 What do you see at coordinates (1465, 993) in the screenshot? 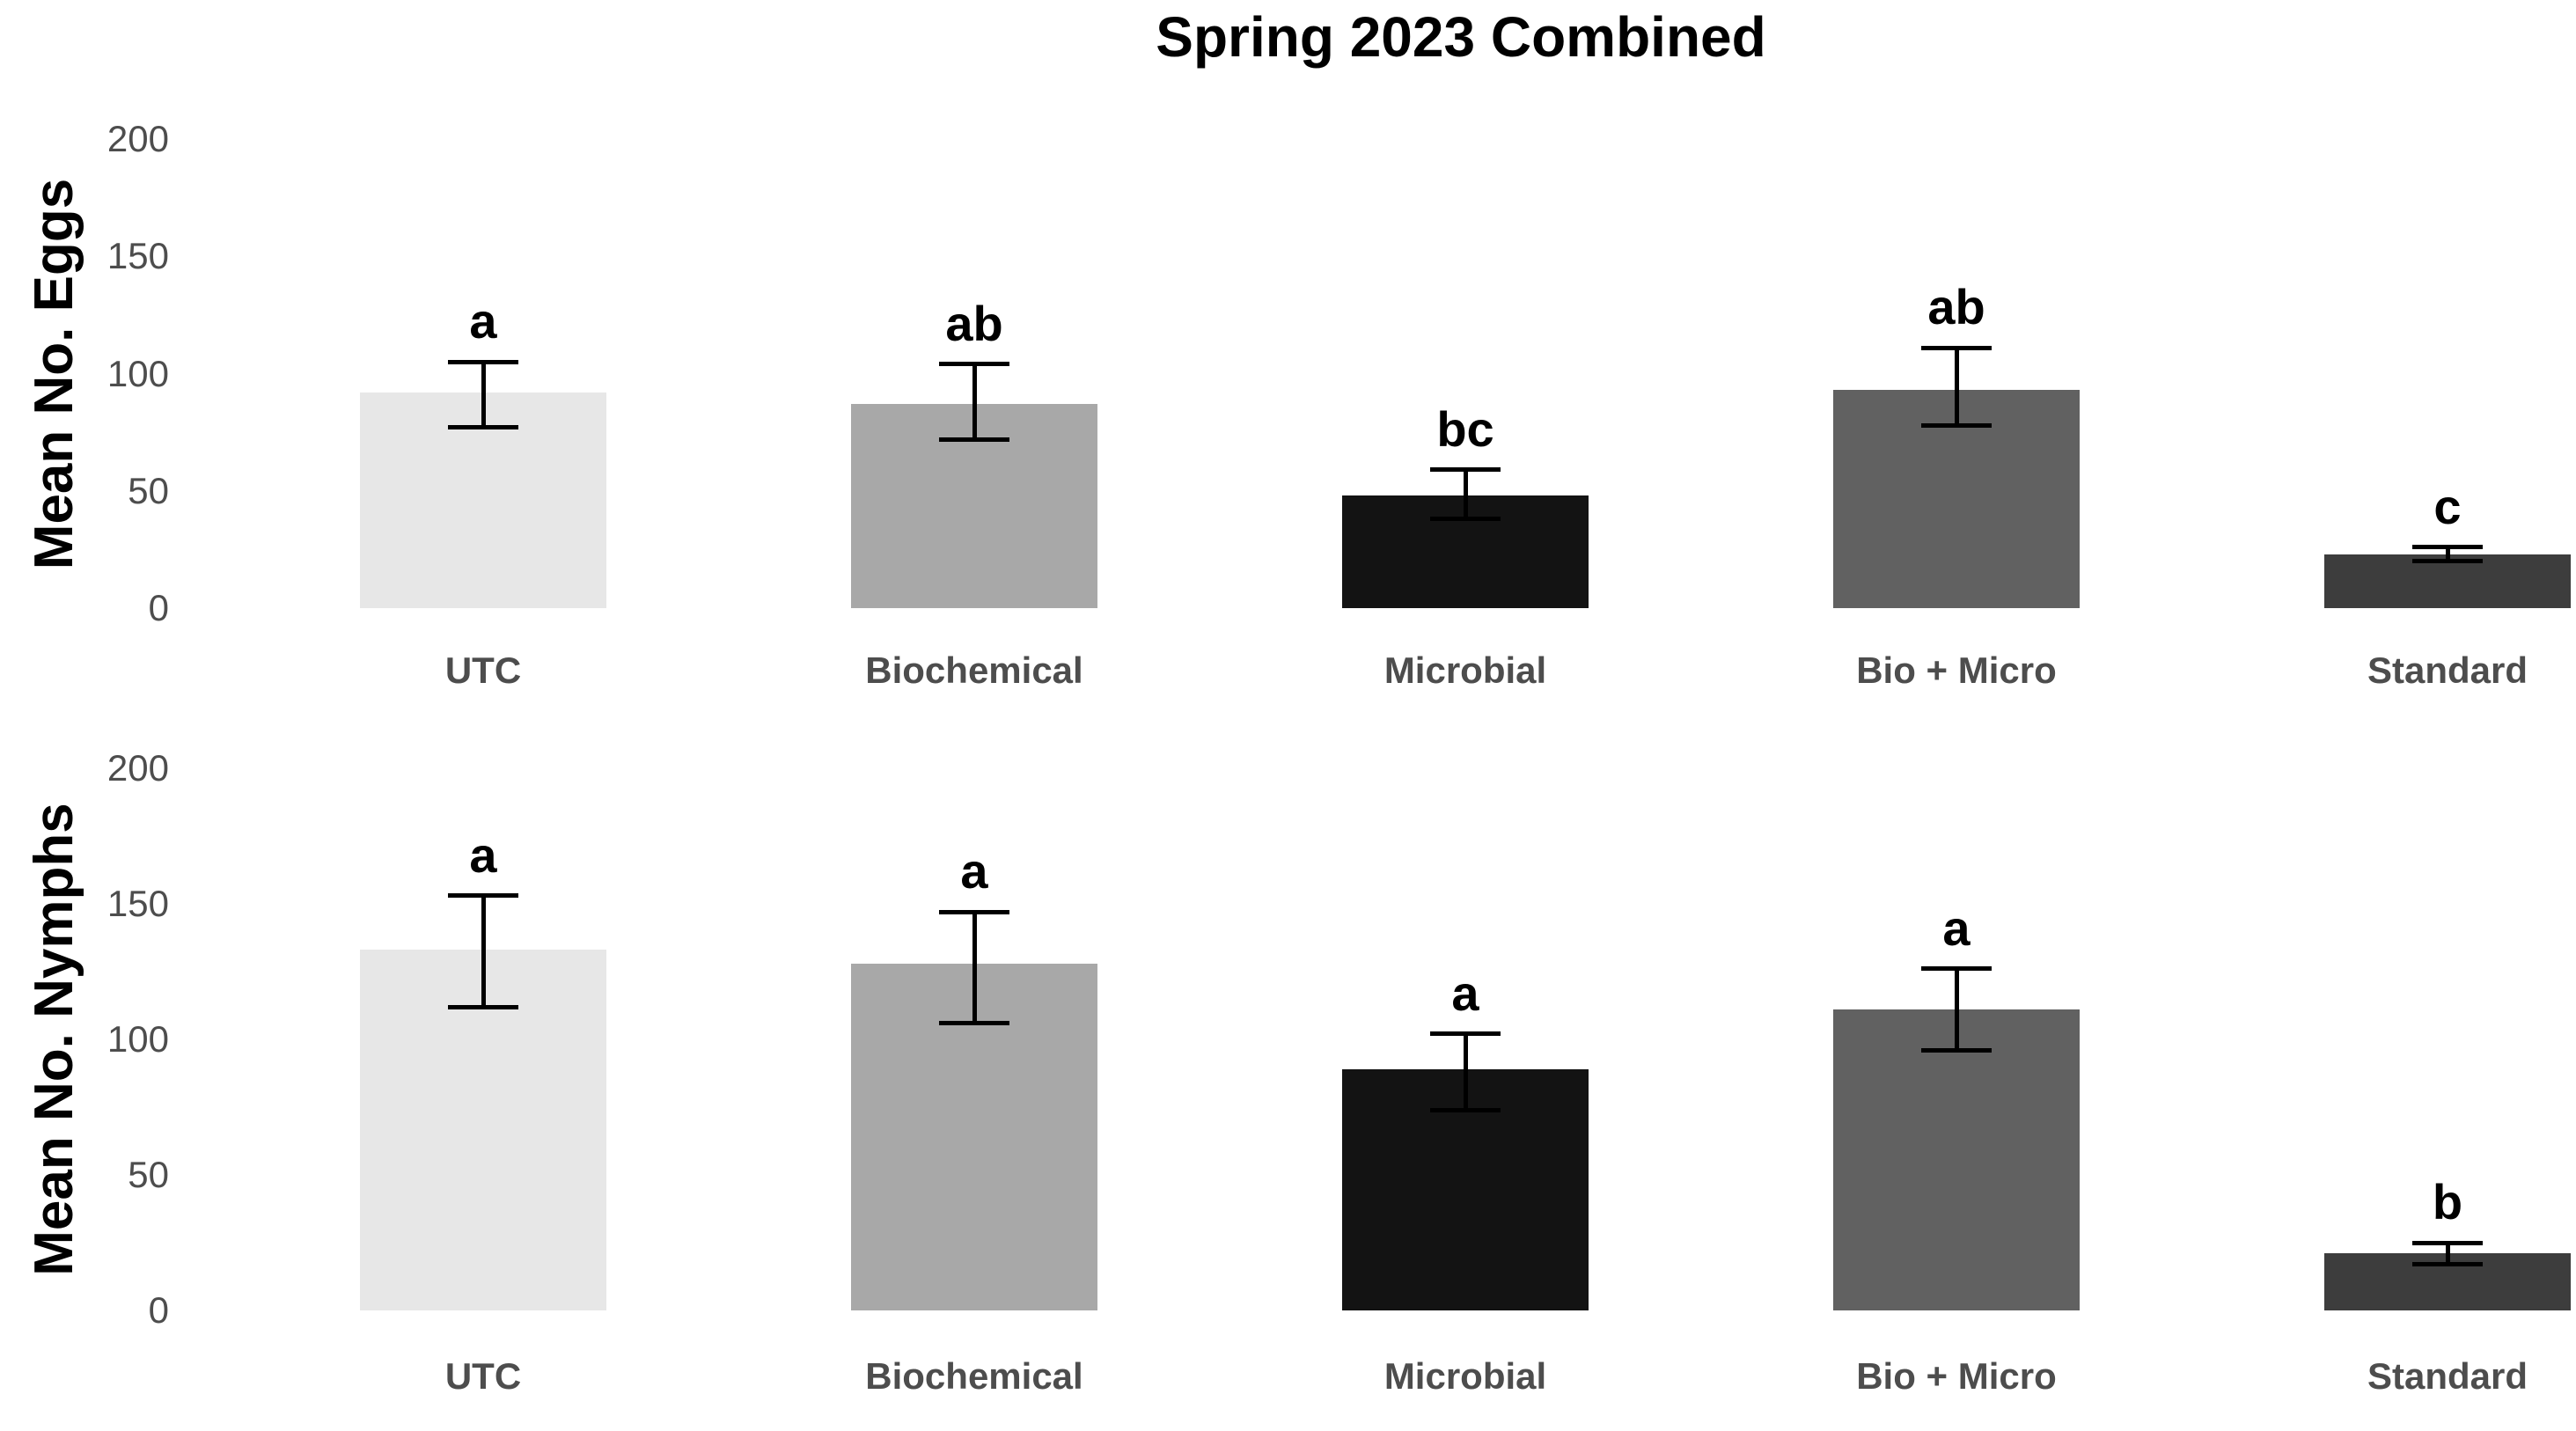
I see `sig-letter-nymphs-microbial: a` at bounding box center [1465, 993].